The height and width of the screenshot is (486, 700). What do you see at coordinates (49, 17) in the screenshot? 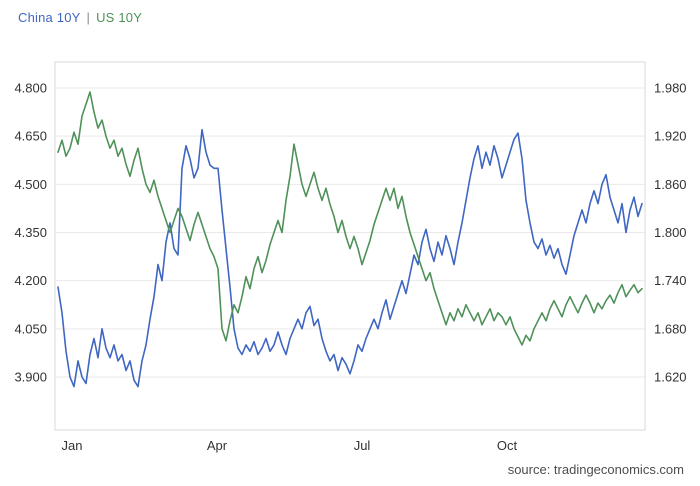
I see `legend-item-china-10y: China 10Y` at bounding box center [49, 17].